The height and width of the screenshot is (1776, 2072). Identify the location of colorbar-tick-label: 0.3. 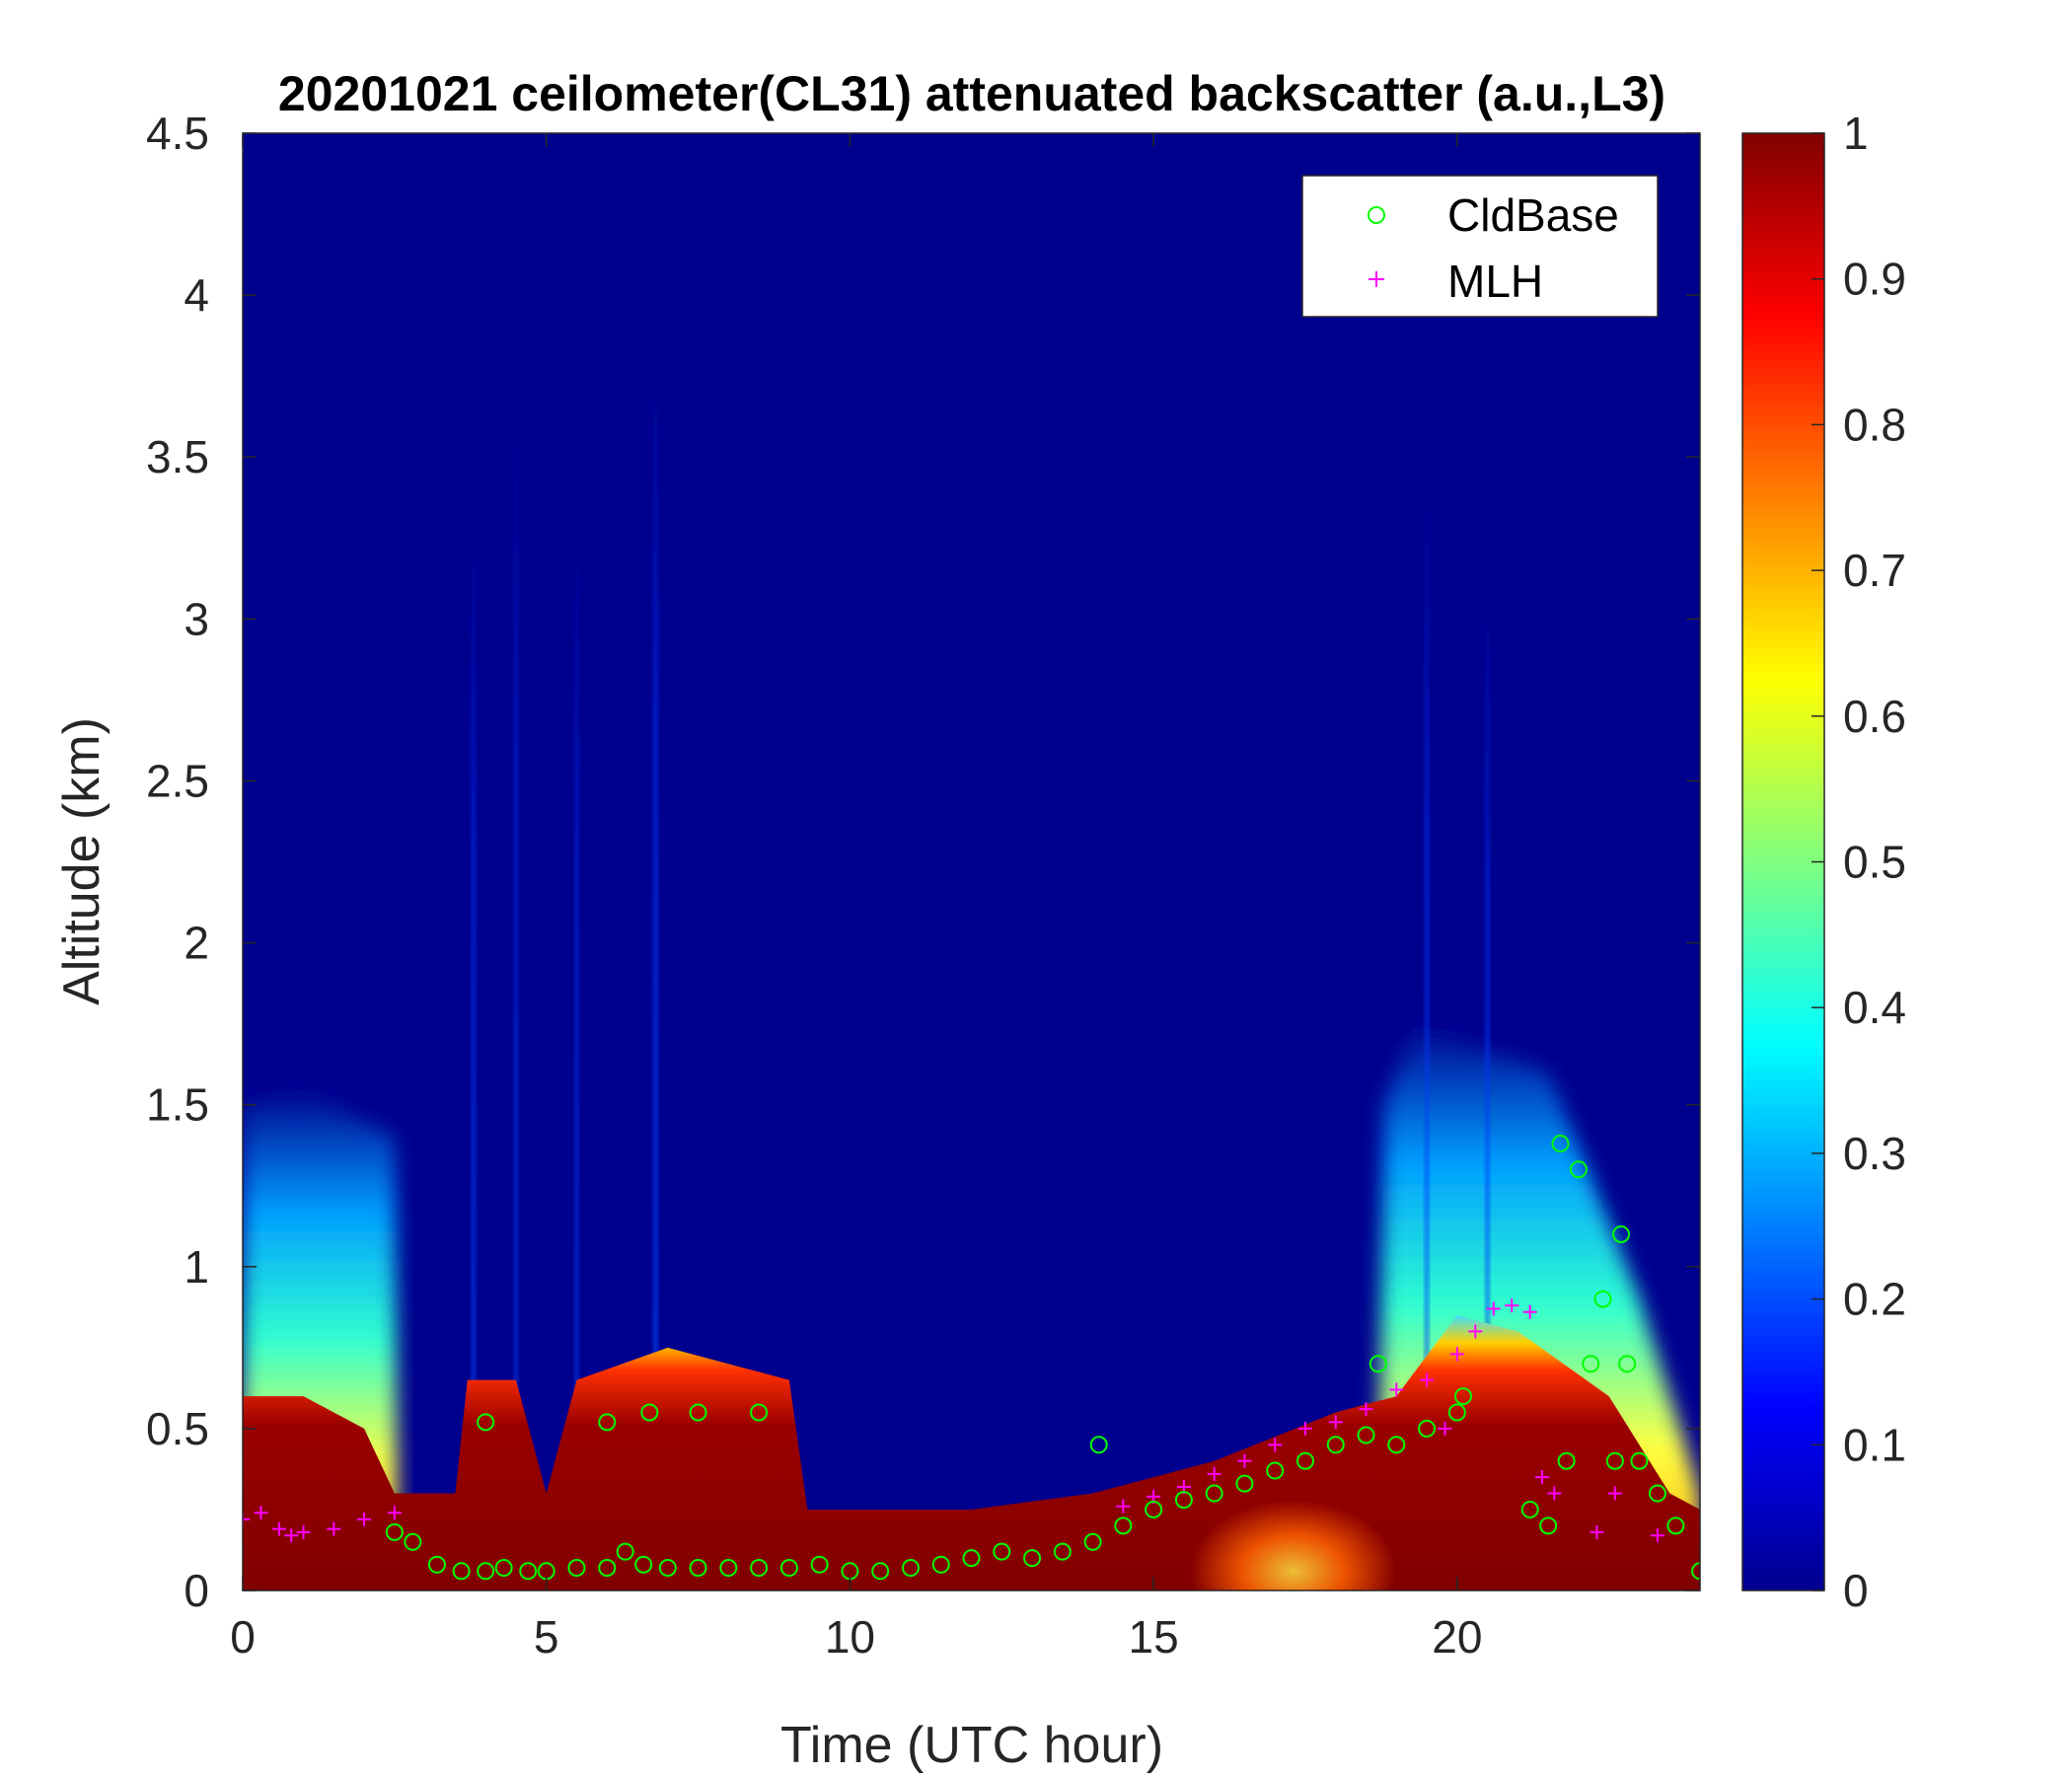
(1875, 1154).